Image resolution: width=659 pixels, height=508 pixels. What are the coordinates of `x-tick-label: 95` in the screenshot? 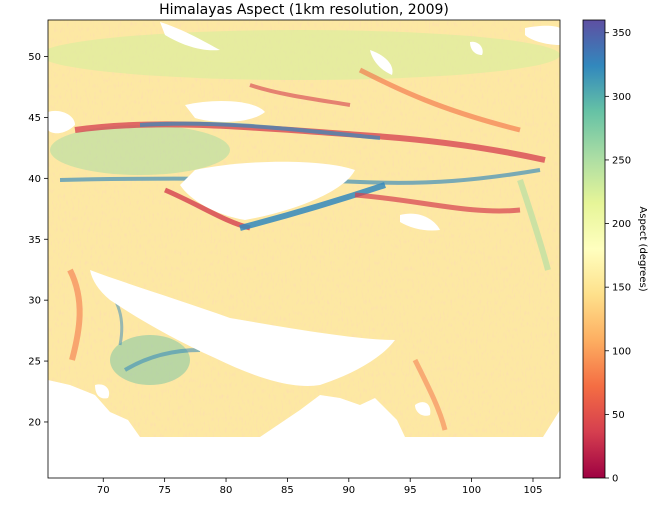 It's located at (410, 490).